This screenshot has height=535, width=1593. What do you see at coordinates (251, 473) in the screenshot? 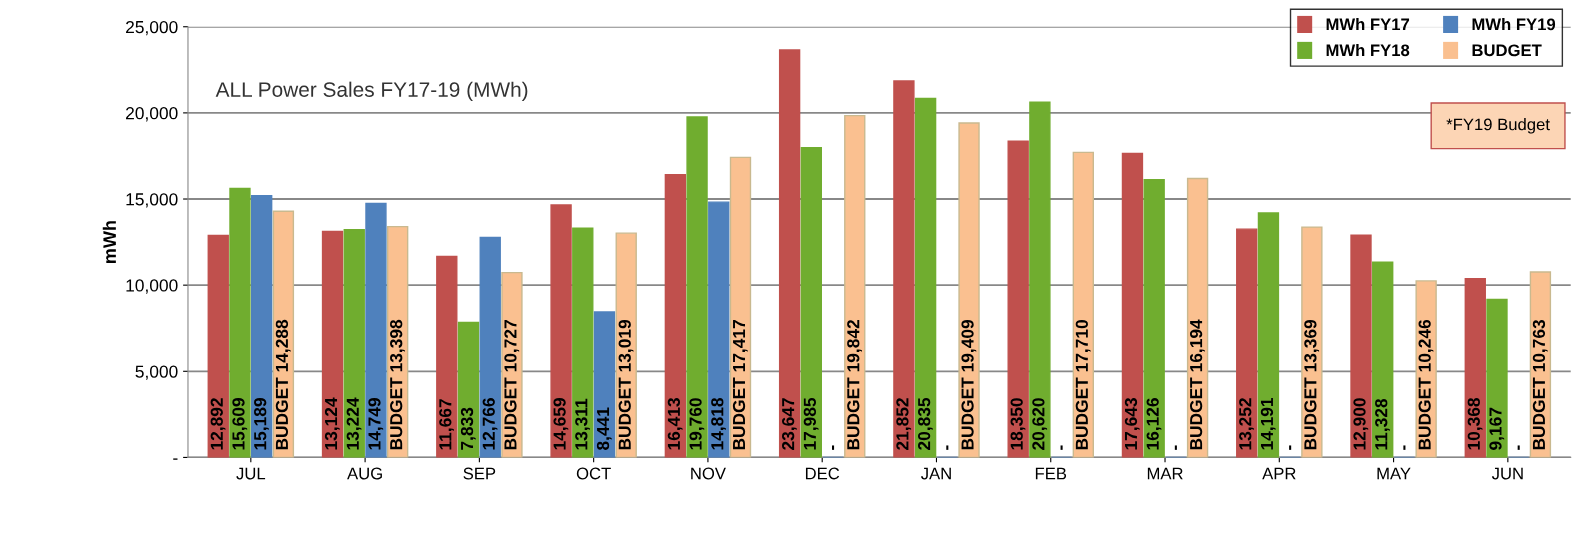
I see `x-tick-label: JUL` at bounding box center [251, 473].